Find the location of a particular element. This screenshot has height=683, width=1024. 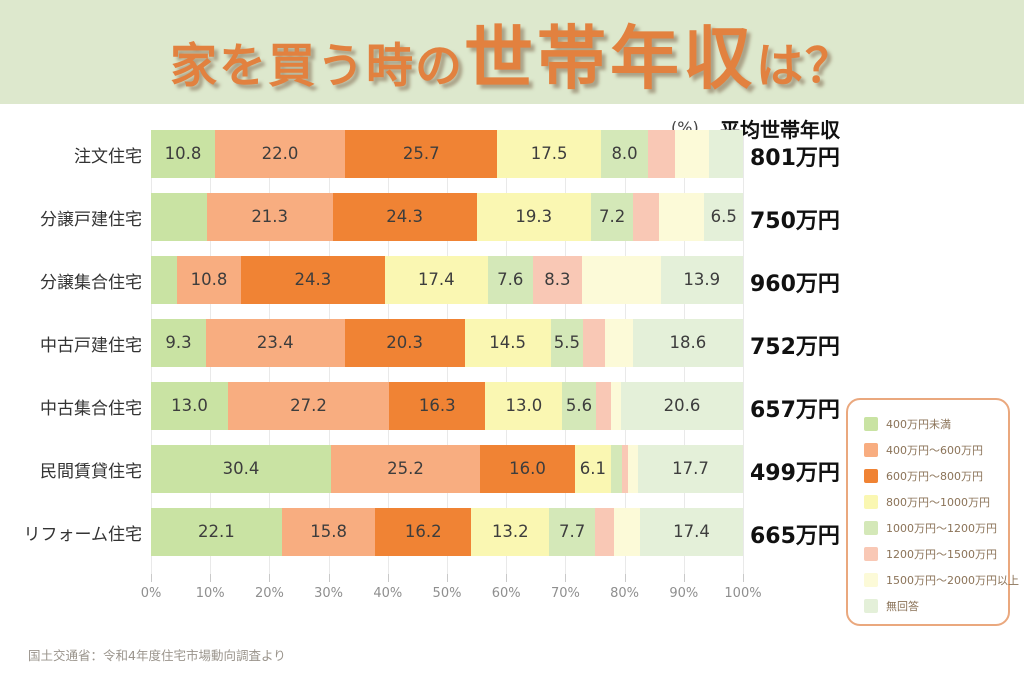

avg-income-value: 752万円 is located at coordinates (795, 347).